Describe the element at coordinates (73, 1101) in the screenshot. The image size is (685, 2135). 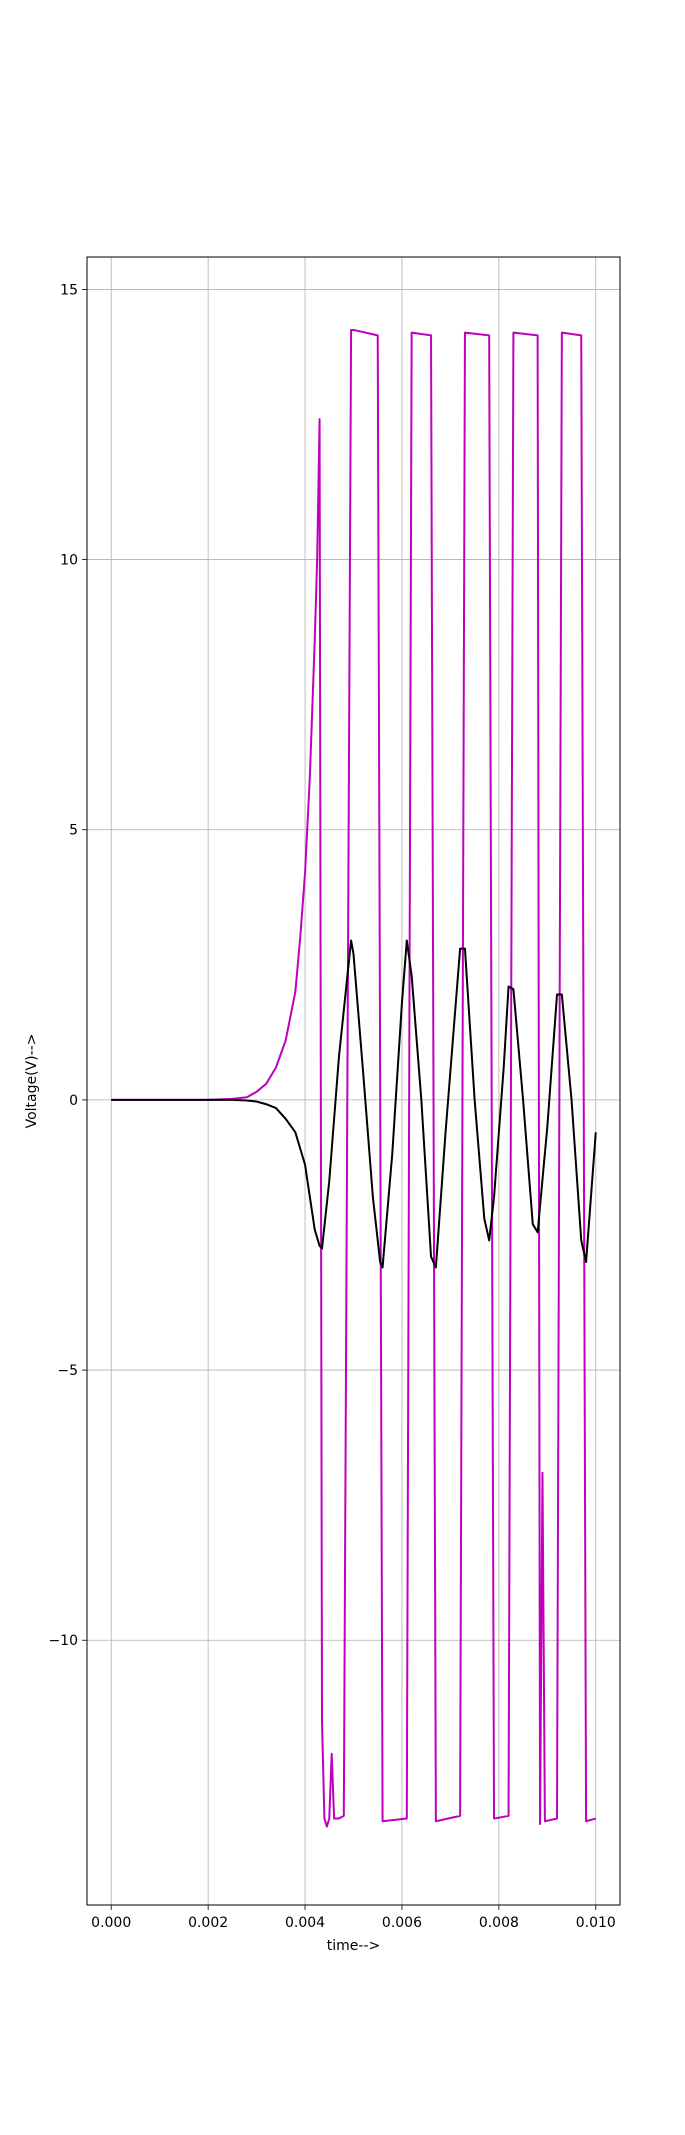
I see `y-tick-label: 0` at that location.